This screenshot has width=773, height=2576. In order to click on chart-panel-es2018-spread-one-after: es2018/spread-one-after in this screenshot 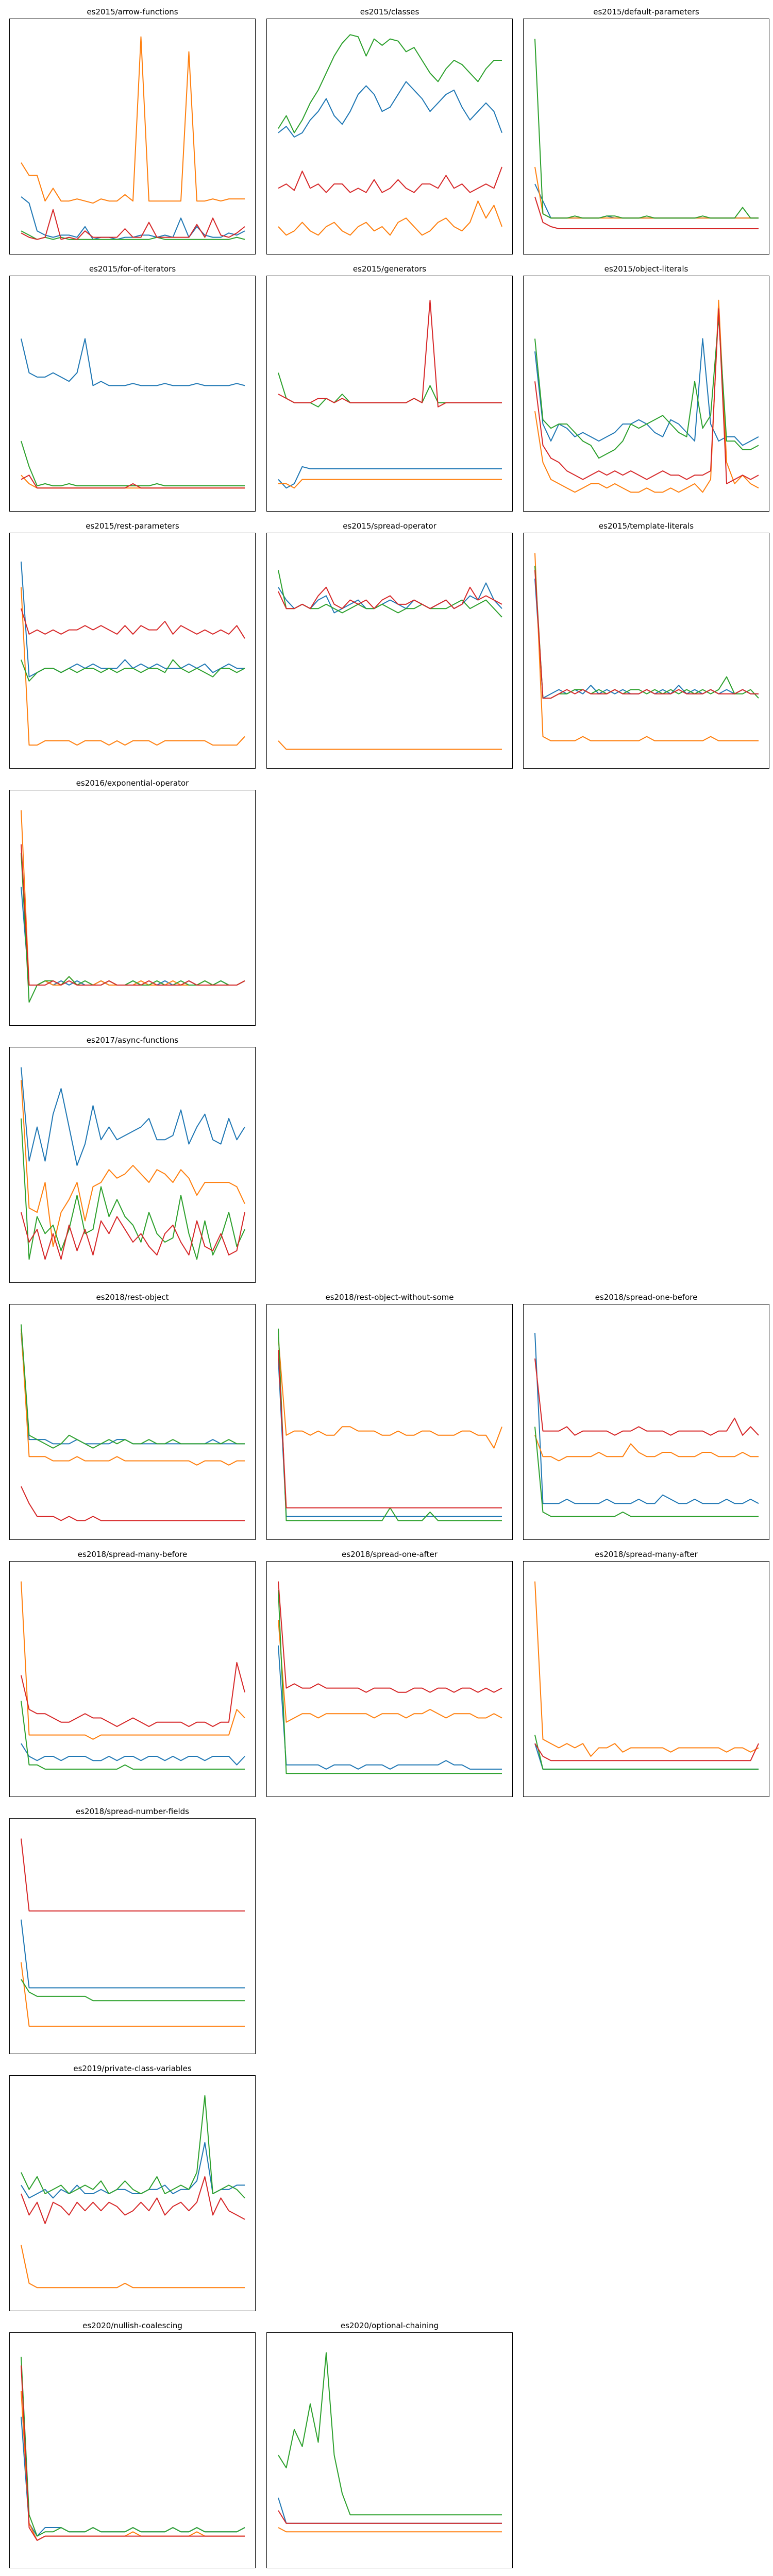, I will do `click(389, 1673)`.